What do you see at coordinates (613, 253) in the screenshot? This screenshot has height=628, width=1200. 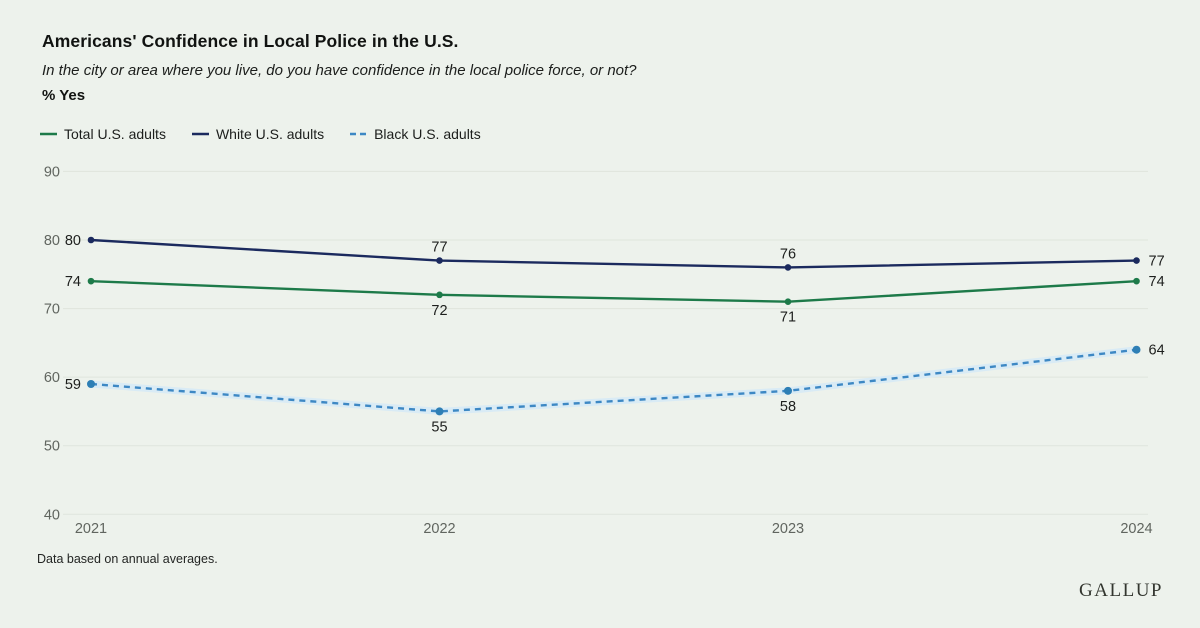 I see `series-line-white` at bounding box center [613, 253].